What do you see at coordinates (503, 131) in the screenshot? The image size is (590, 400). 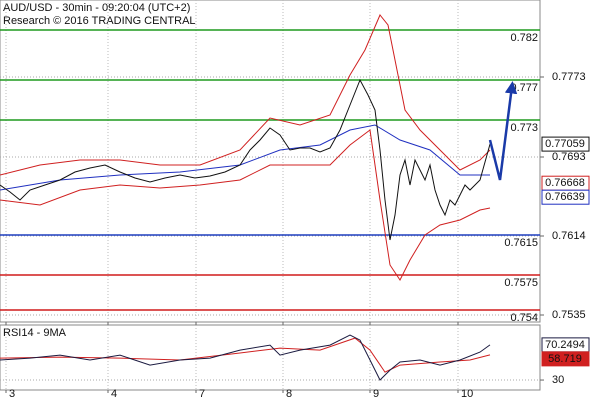 I see `forecast-arrow` at bounding box center [503, 131].